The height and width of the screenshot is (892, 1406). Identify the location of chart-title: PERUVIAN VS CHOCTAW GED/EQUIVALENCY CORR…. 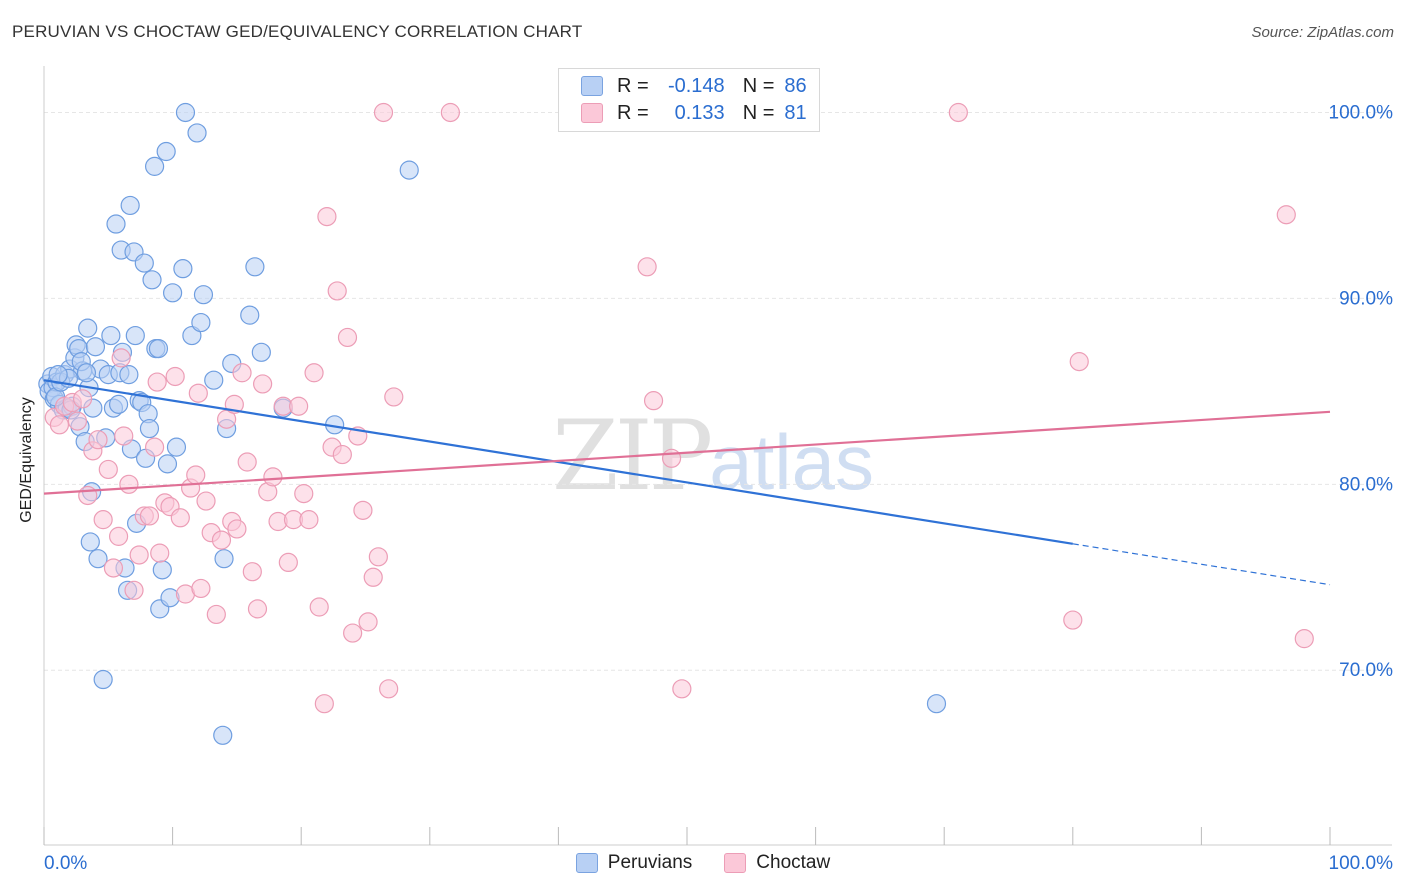
(297, 31).